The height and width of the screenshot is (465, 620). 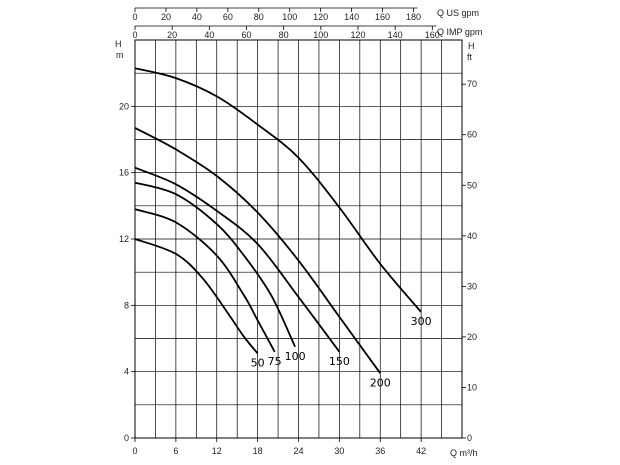 I want to click on y-right-tick-label: 20, so click(x=472, y=337).